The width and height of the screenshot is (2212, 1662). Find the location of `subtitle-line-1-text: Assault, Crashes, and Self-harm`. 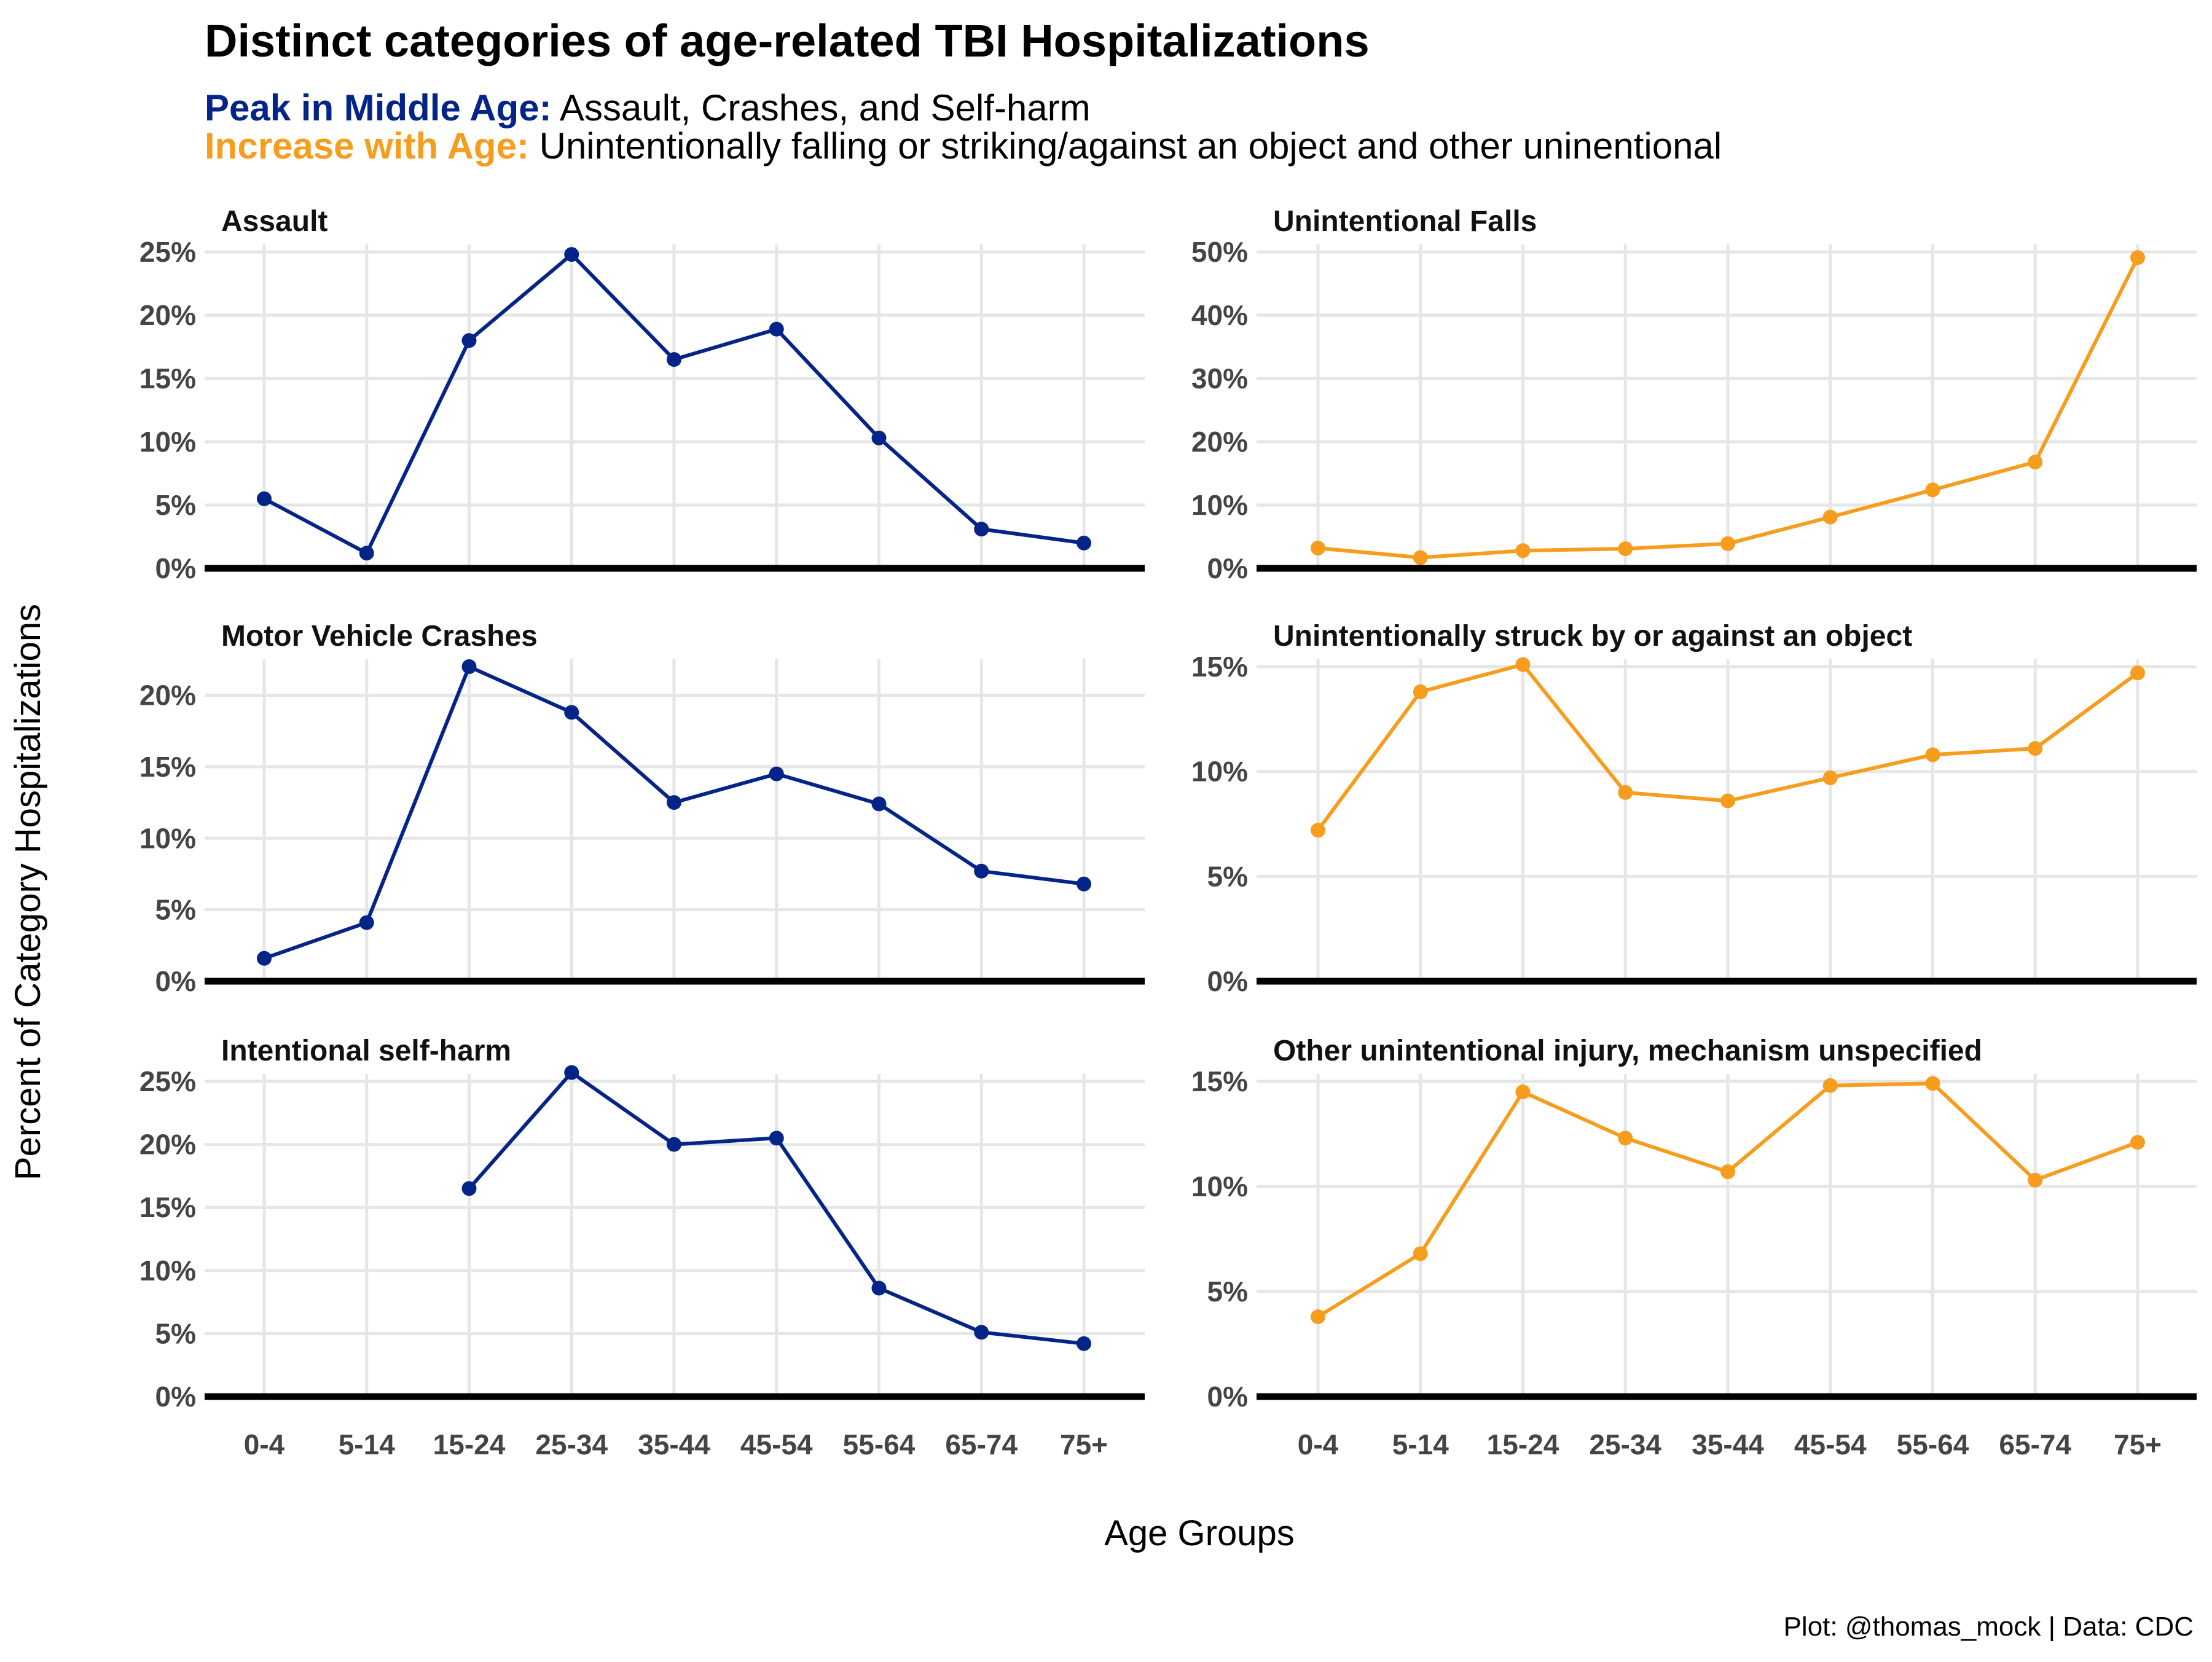

subtitle-line-1-text: Assault, Crashes, and Self-harm is located at coordinates (821, 107).